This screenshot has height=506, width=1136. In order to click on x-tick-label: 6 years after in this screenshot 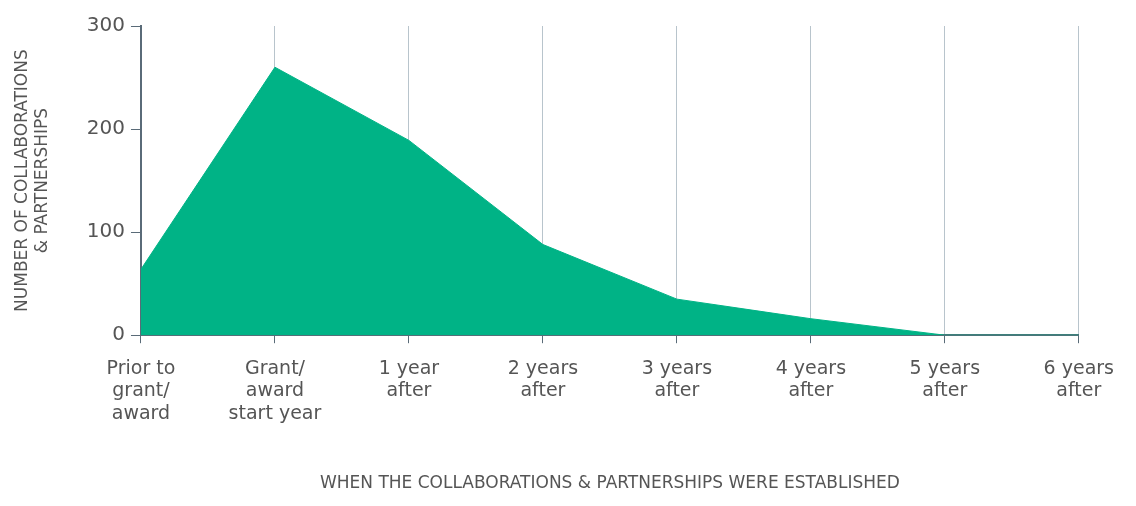, I will do `click(1078, 378)`.